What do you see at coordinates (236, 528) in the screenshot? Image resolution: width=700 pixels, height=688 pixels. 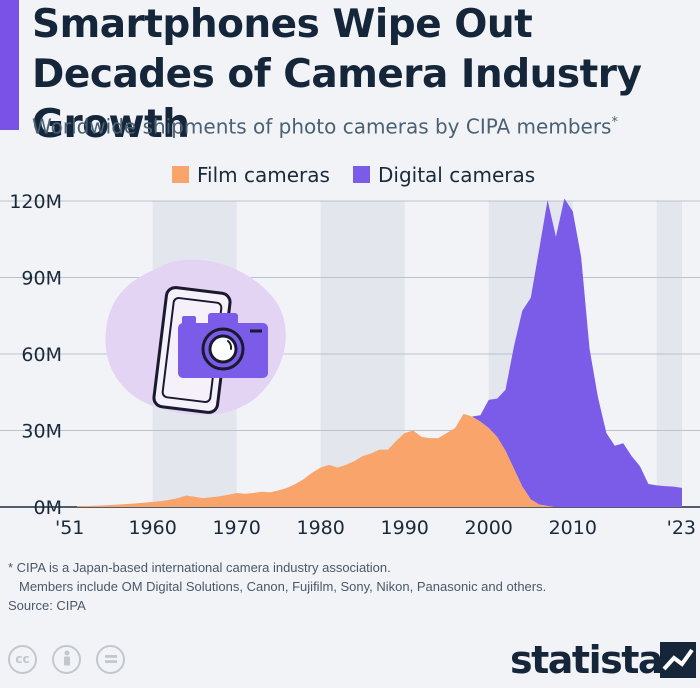 I see `x-tick-label: 1970` at bounding box center [236, 528].